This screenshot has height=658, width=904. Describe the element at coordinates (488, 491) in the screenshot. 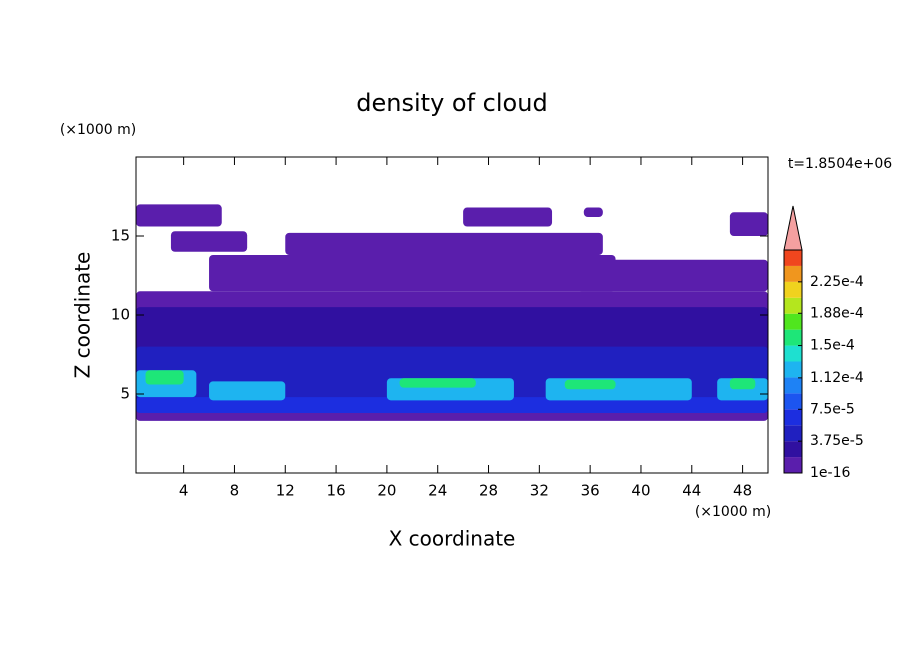

I see `x-tick-label: 28` at that location.